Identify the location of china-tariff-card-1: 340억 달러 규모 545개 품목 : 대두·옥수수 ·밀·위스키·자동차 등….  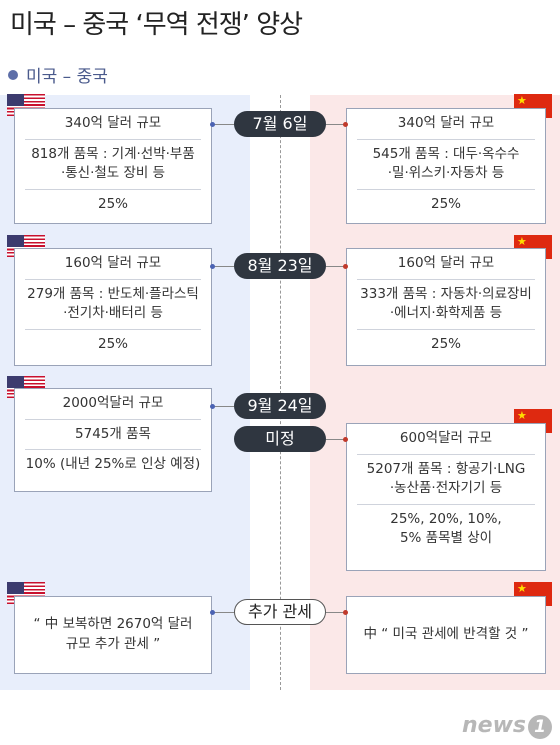
(446, 166).